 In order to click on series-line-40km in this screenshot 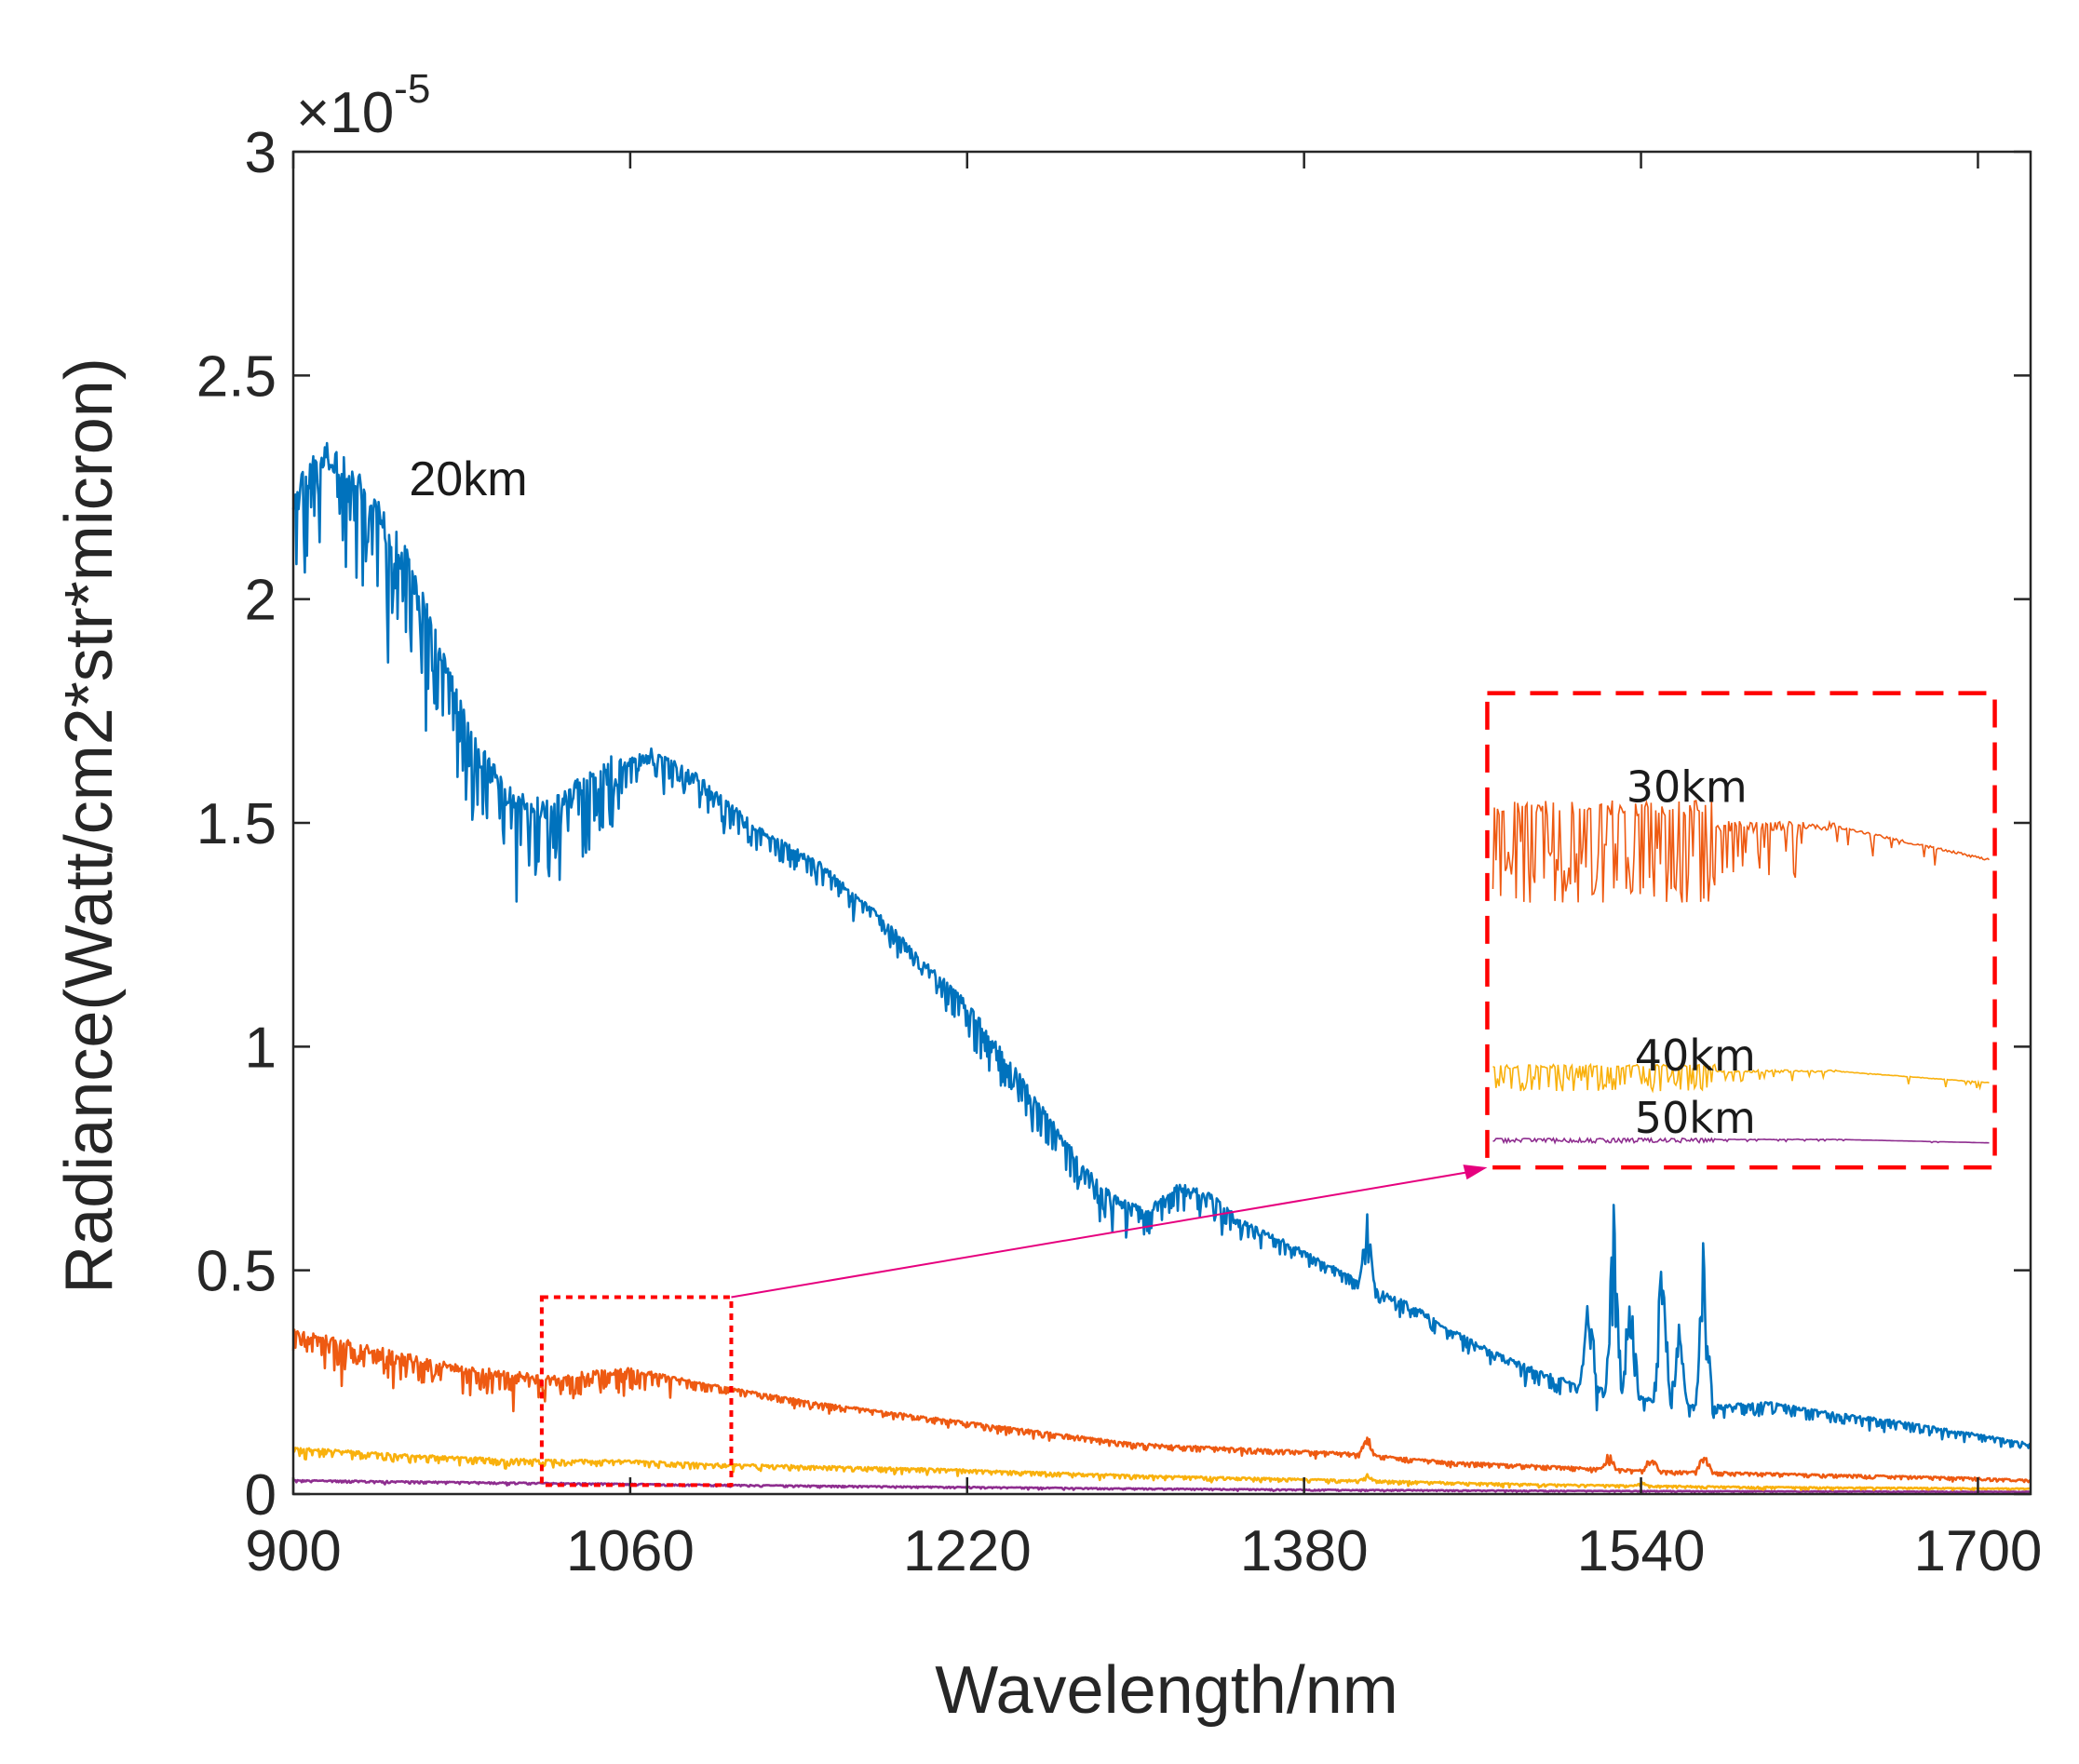, I will do `click(1161, 1469)`.